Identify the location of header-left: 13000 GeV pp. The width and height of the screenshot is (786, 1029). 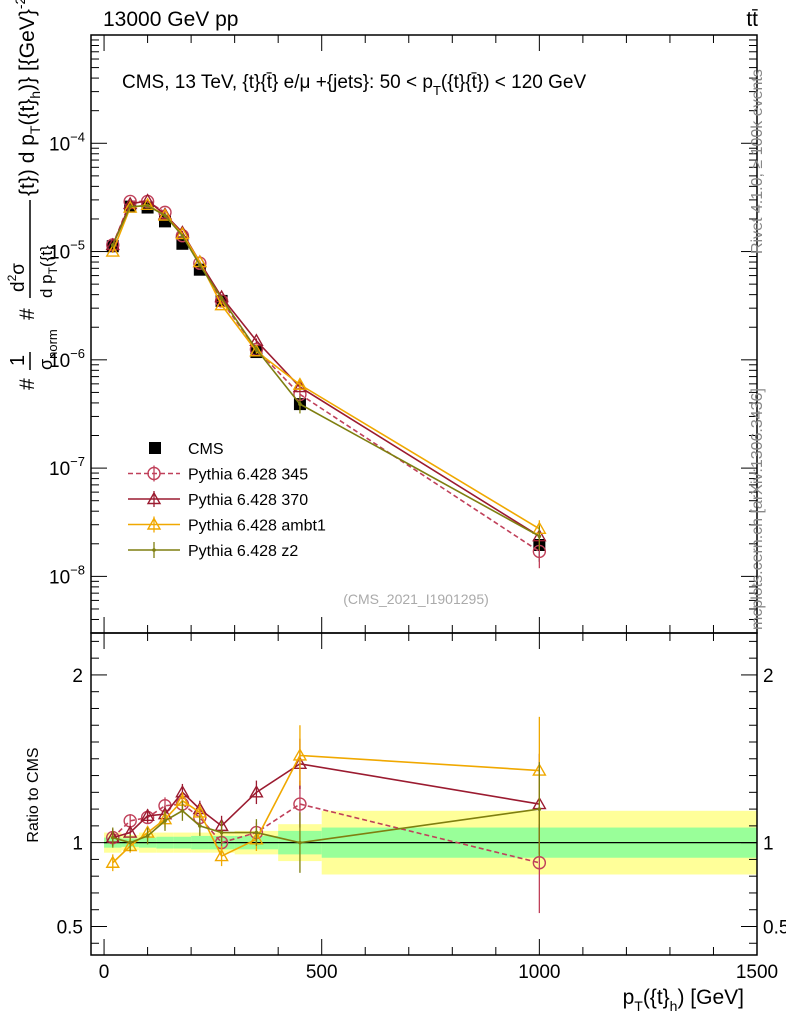
(170, 19).